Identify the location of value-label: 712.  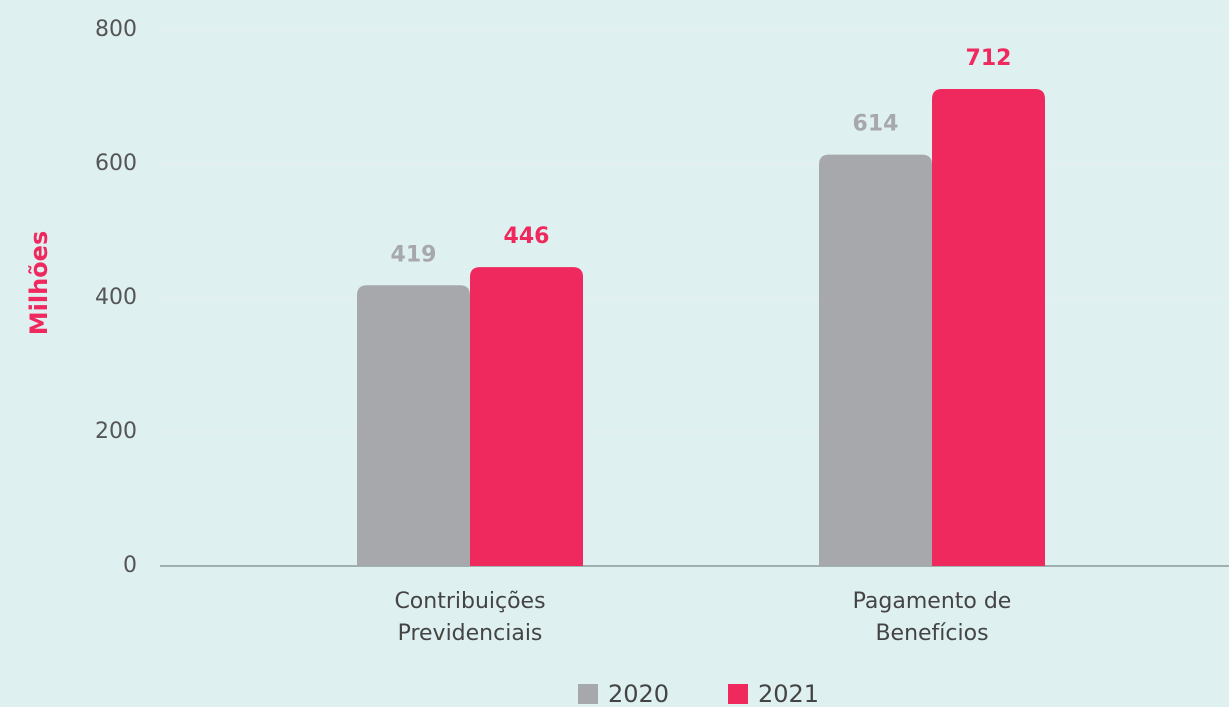
(989, 58).